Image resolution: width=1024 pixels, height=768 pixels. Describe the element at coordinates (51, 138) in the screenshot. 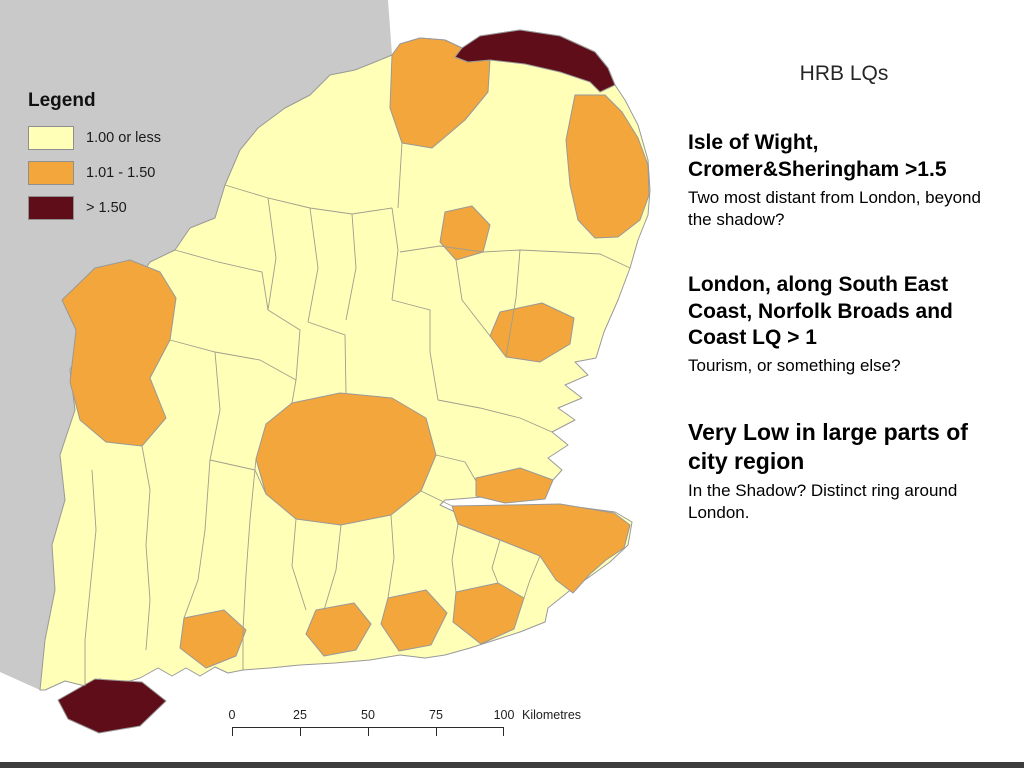

I see `legend-swatch-low` at that location.